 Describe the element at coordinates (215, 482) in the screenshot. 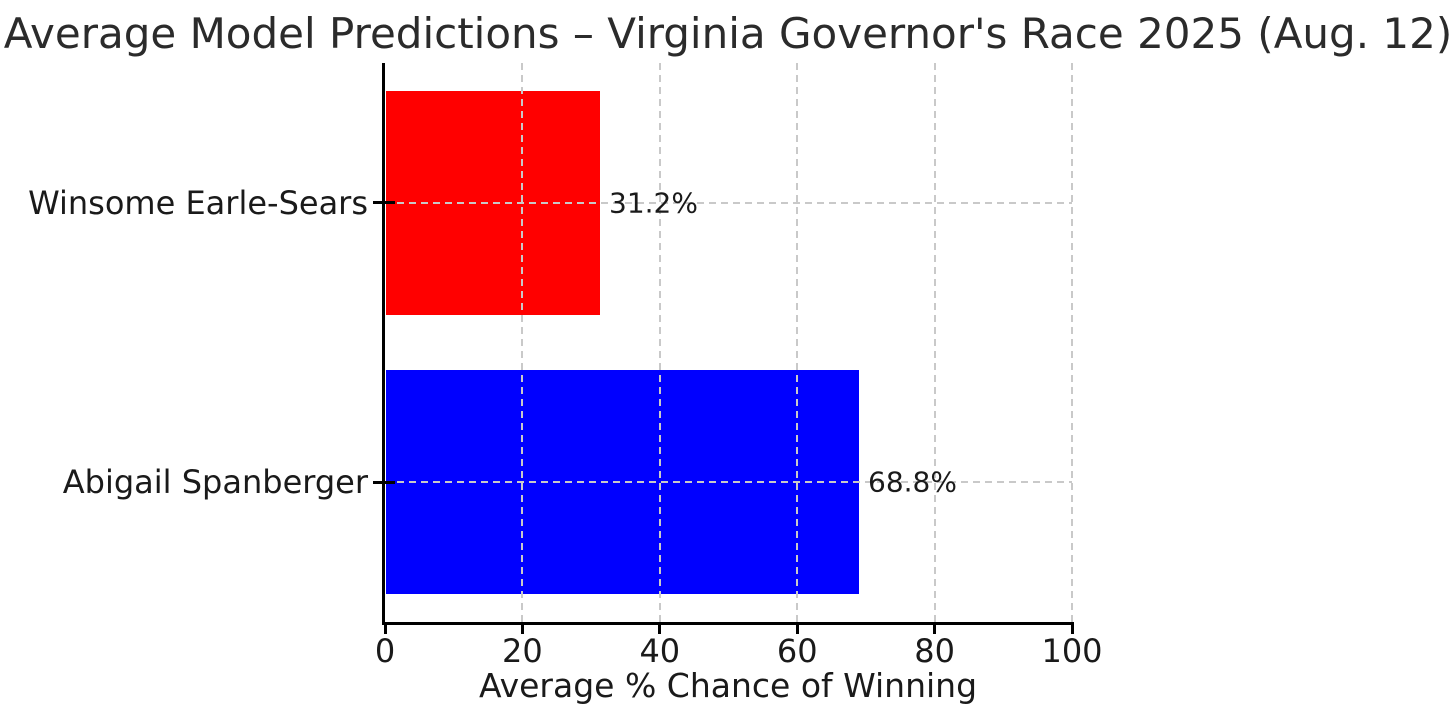

I see `category-label: Abigail Spanberger` at that location.